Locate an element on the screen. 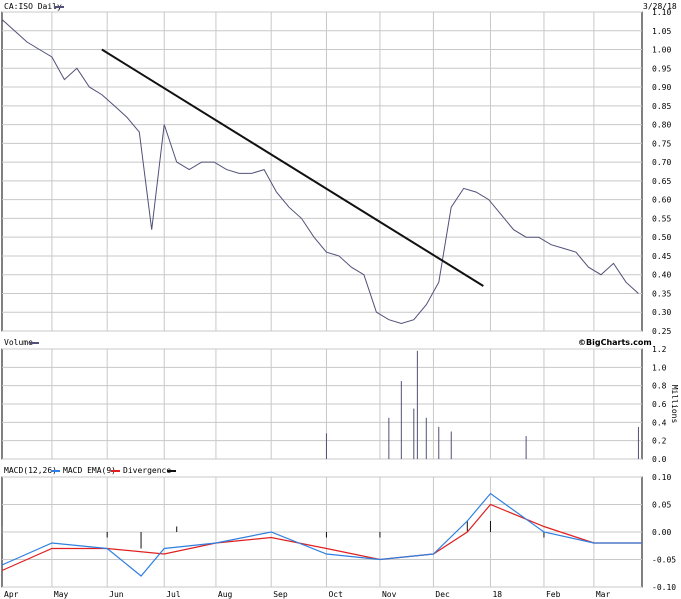 This screenshot has width=681, height=599. price-y-tick-label: 0.35 is located at coordinates (661, 293).